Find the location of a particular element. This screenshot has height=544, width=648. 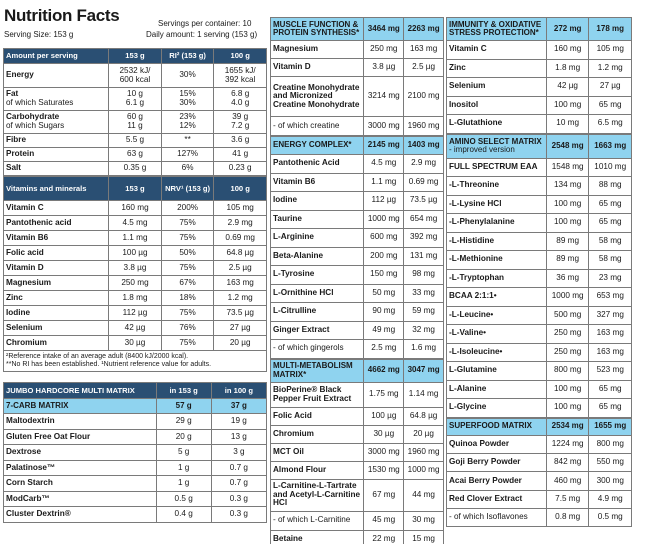

value-153g: 5 g is located at coordinates (183, 452).